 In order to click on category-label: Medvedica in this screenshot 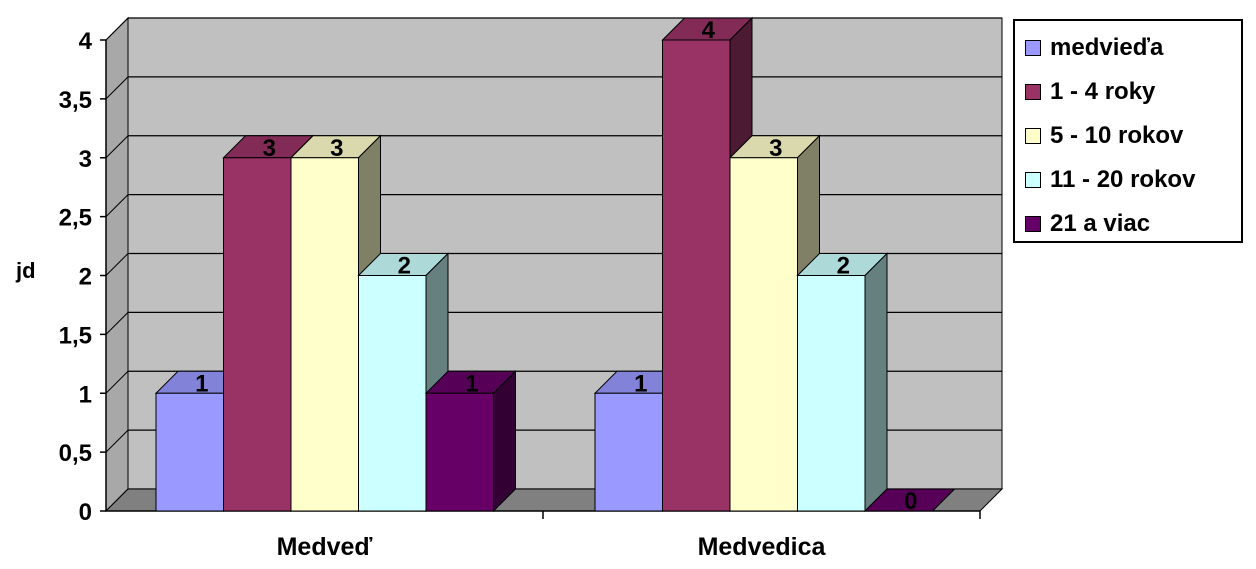, I will do `click(762, 547)`.